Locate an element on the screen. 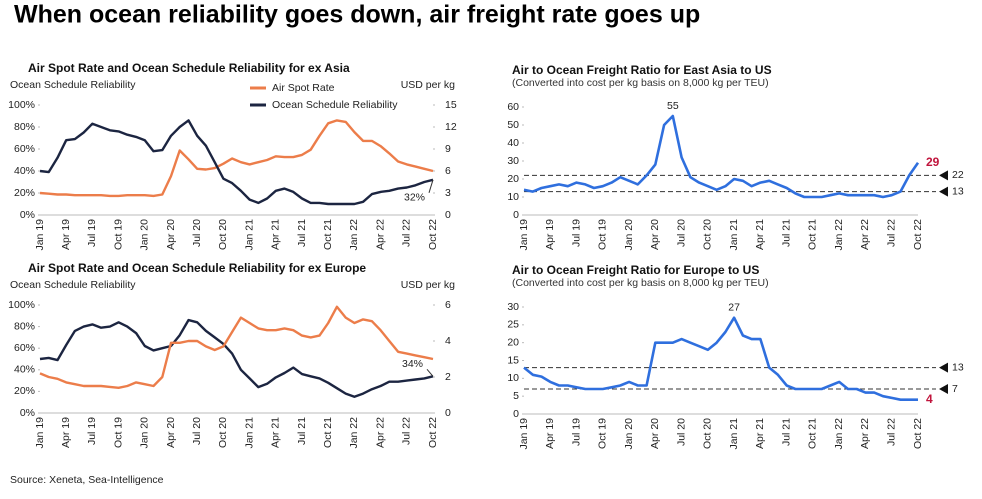  y-tick-label: 30 is located at coordinates (513, 161).